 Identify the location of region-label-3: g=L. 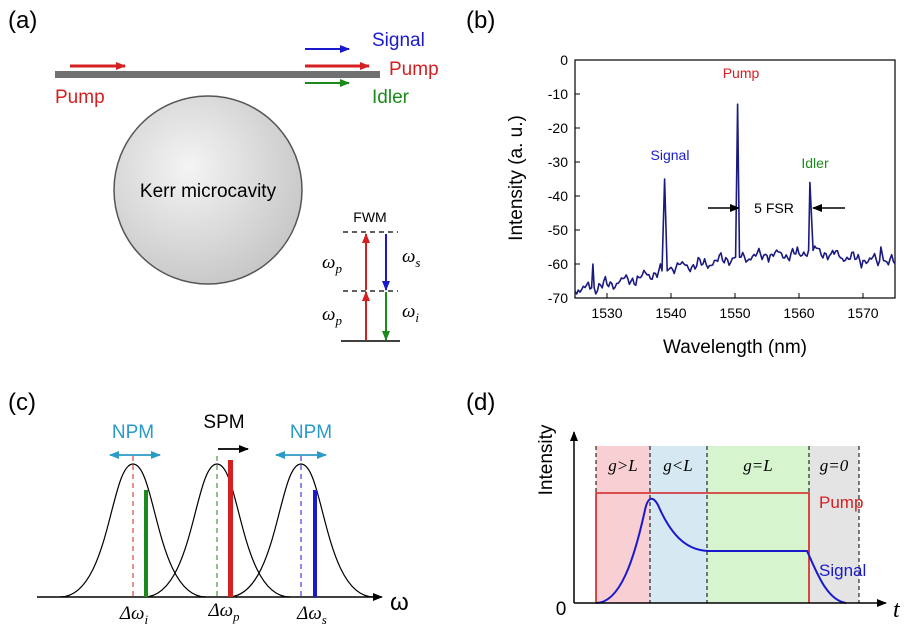
(757, 465).